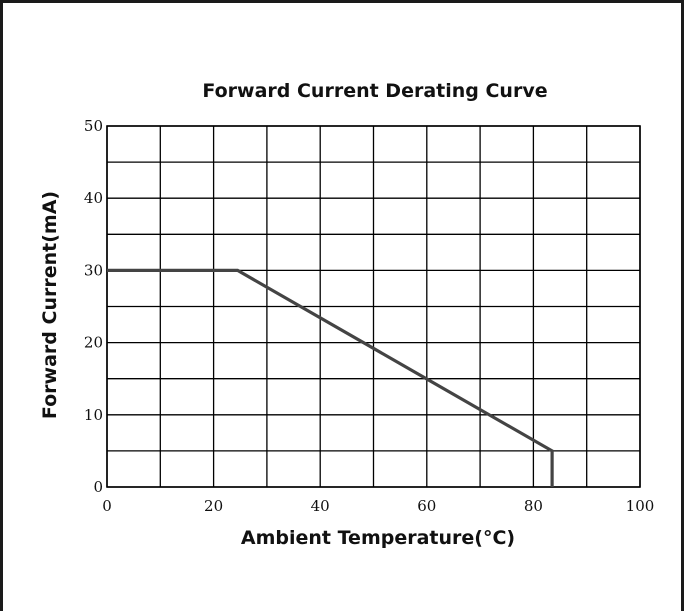 The image size is (684, 611). Describe the element at coordinates (640, 506) in the screenshot. I see `x-tick-label: 100` at that location.